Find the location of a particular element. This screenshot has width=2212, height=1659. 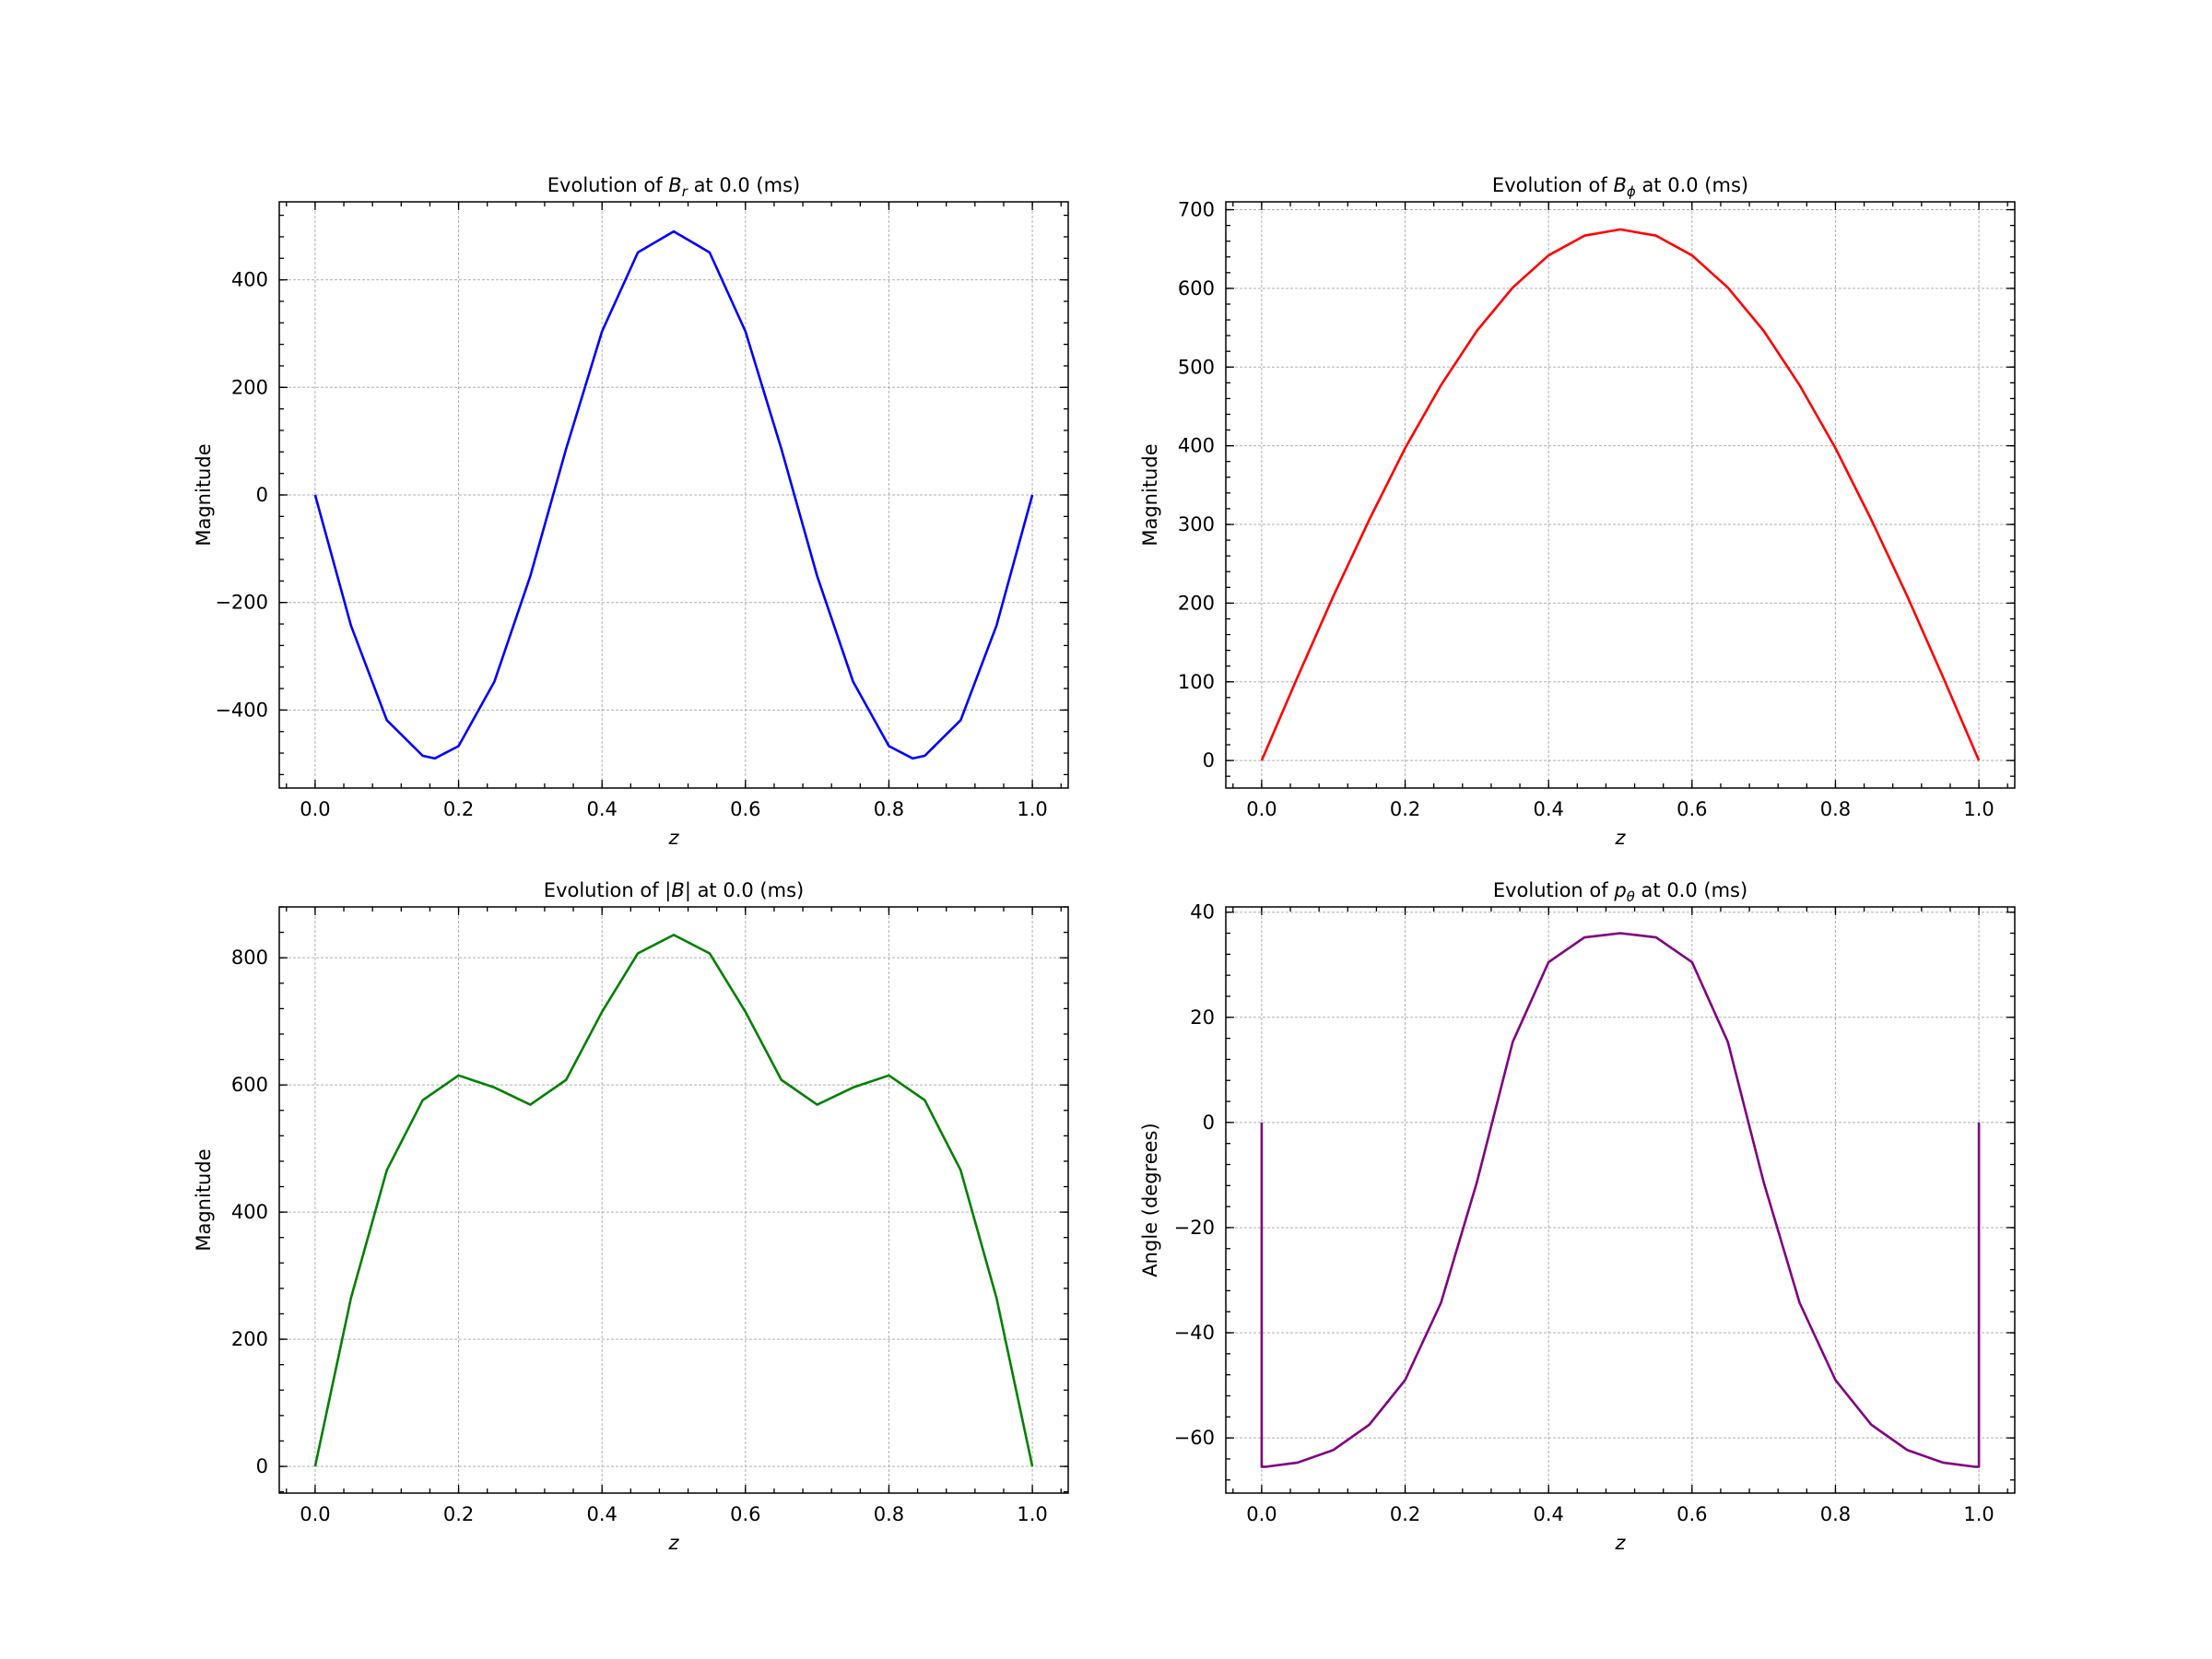

y-tick-label: −40 is located at coordinates (1194, 1333).